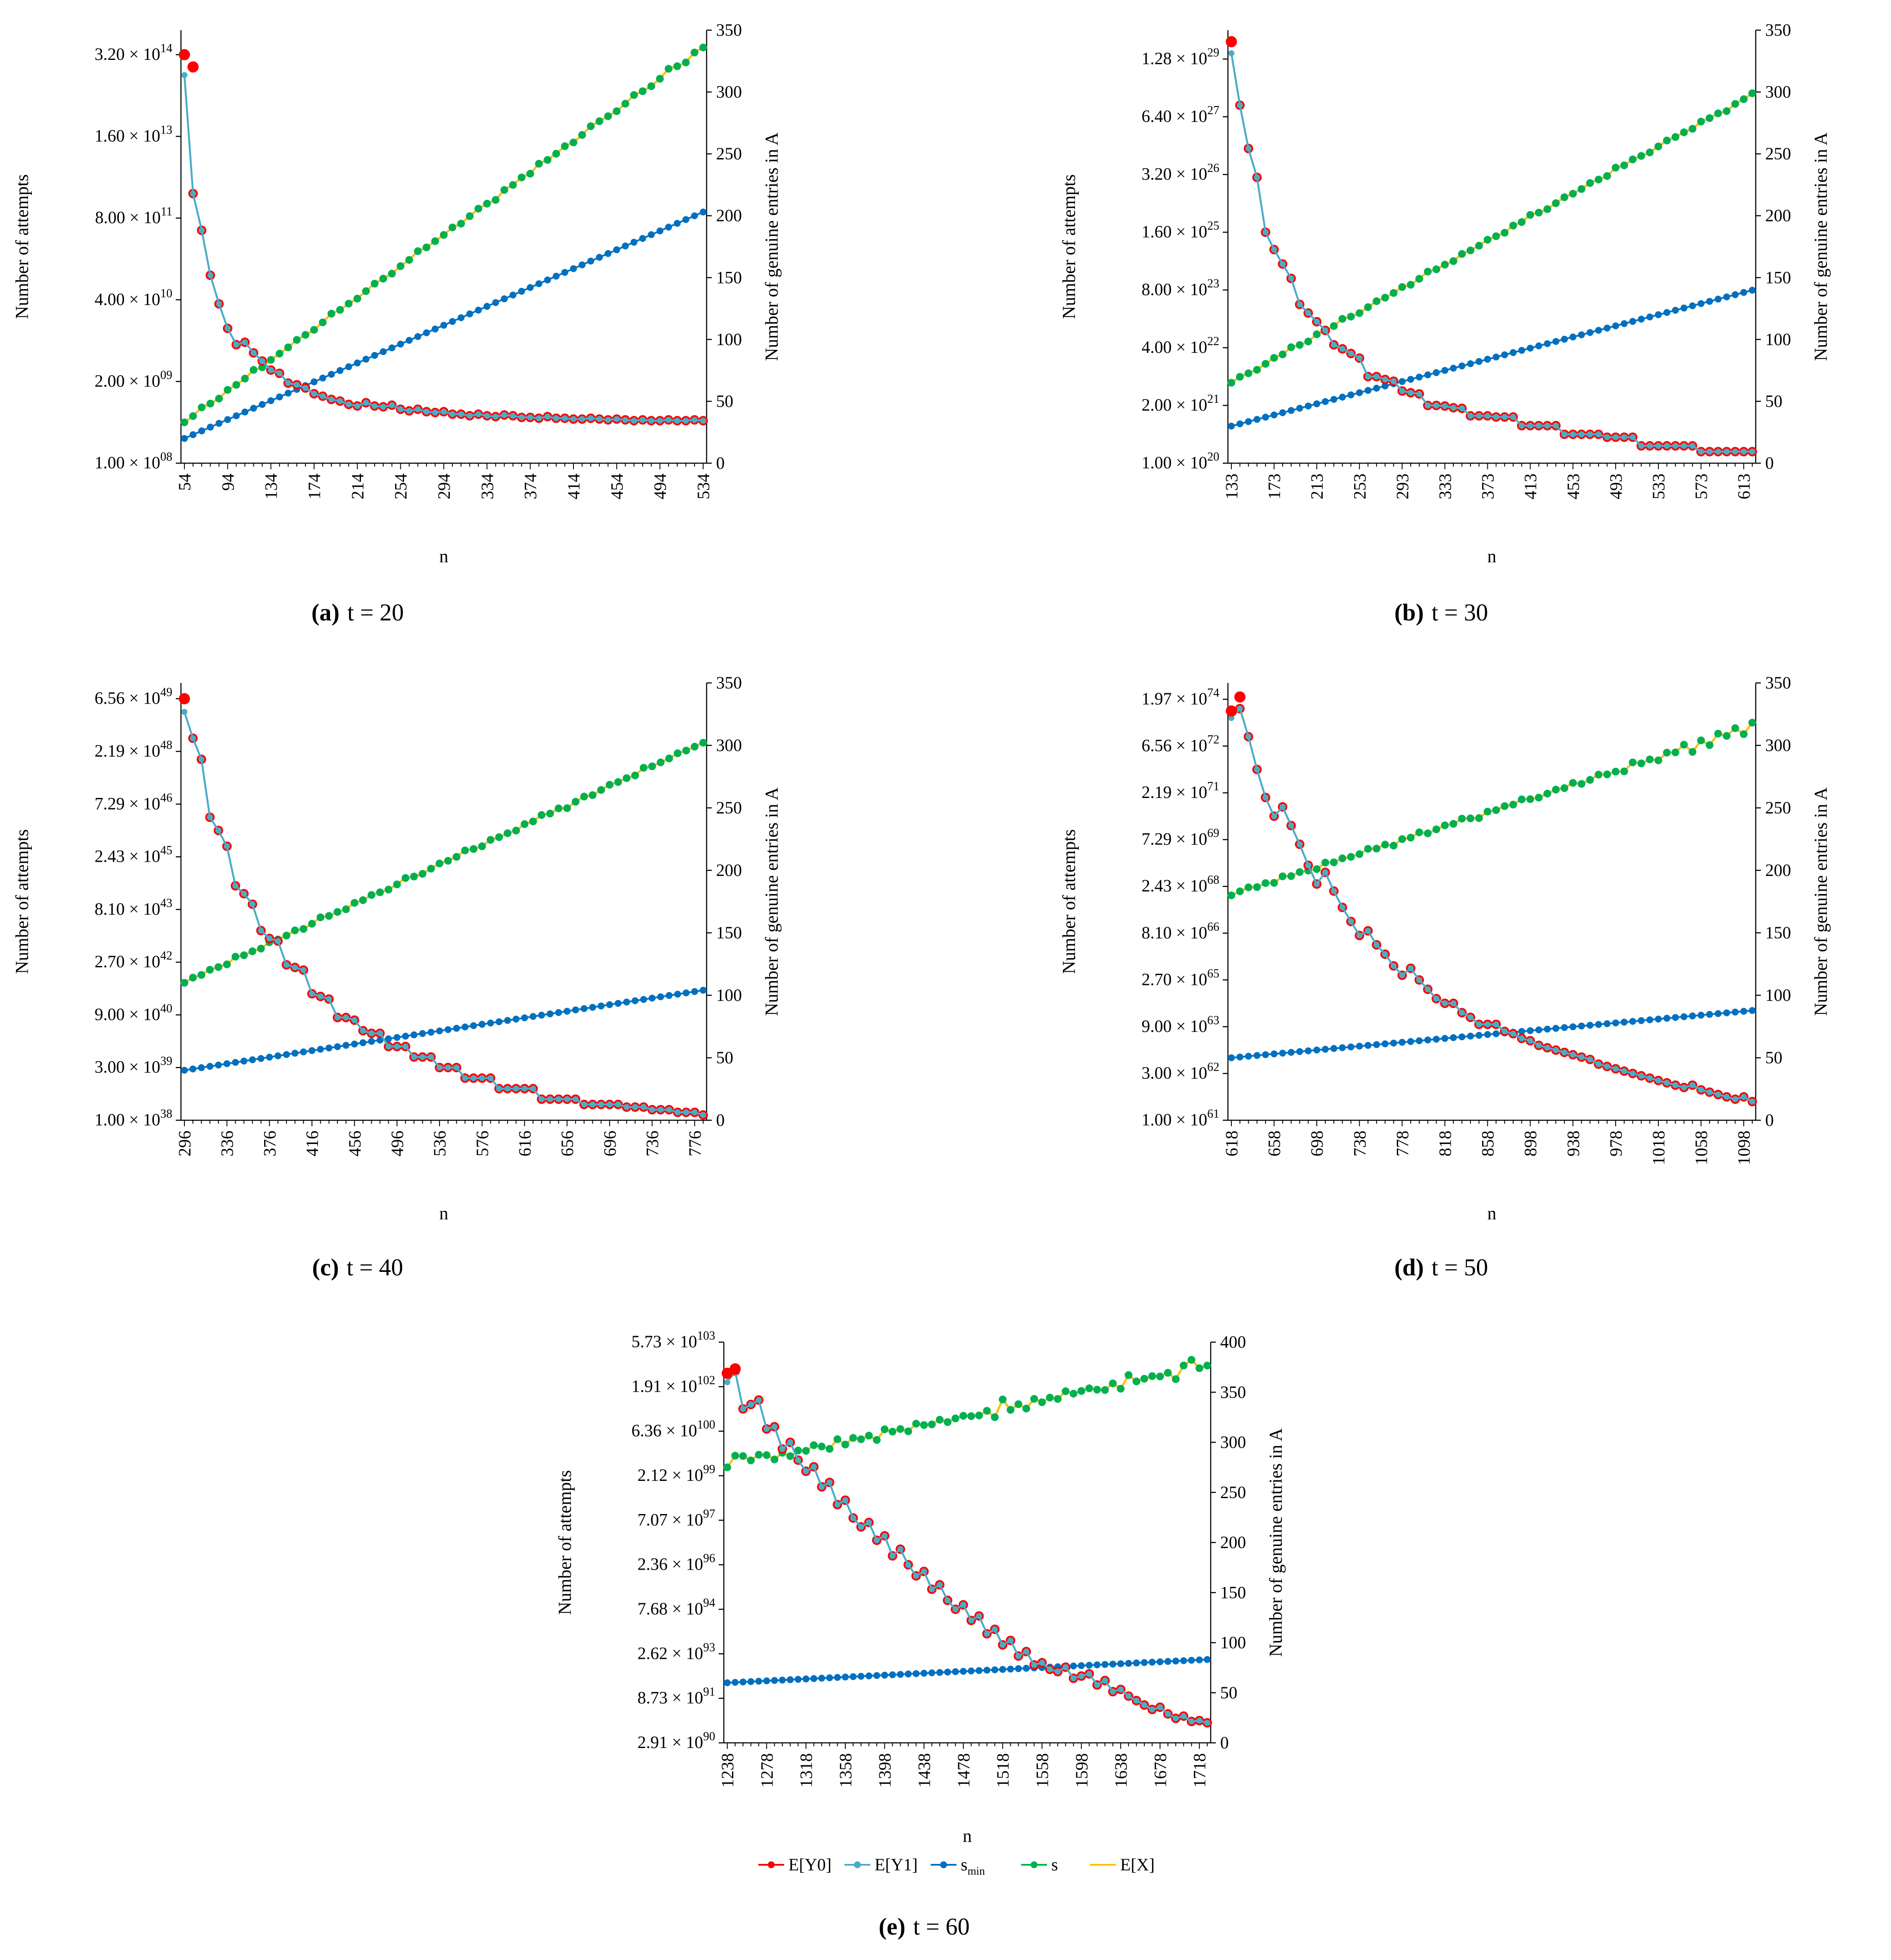 The image size is (1891, 1960). Describe the element at coordinates (676, 1607) in the screenshot. I see `y-tick-label: 7.68 × 1094` at that location.